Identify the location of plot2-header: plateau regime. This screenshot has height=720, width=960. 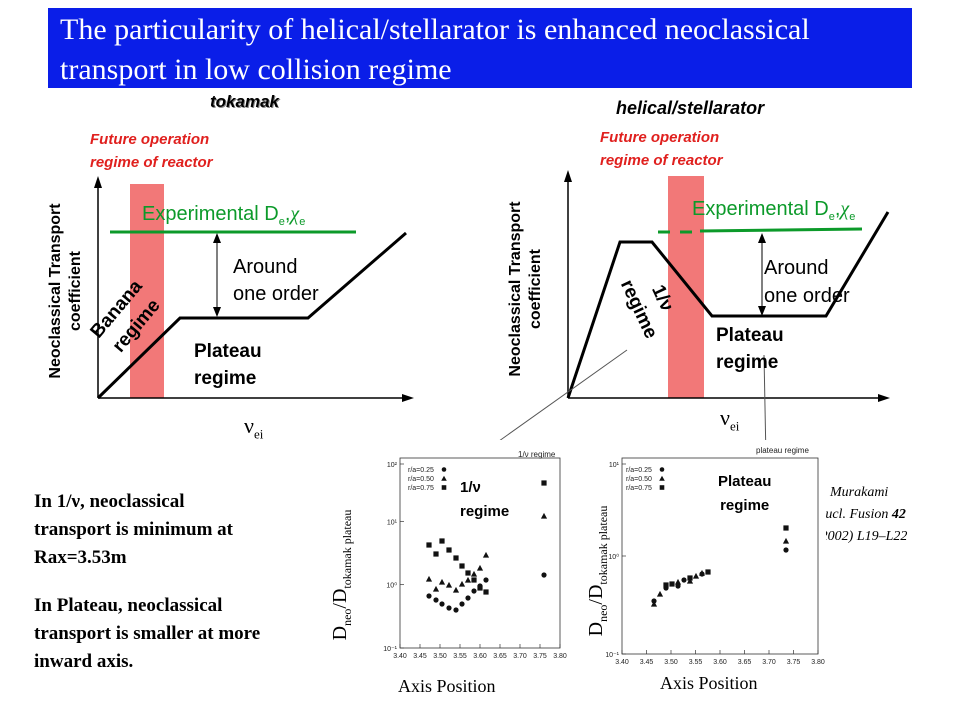
(782, 450).